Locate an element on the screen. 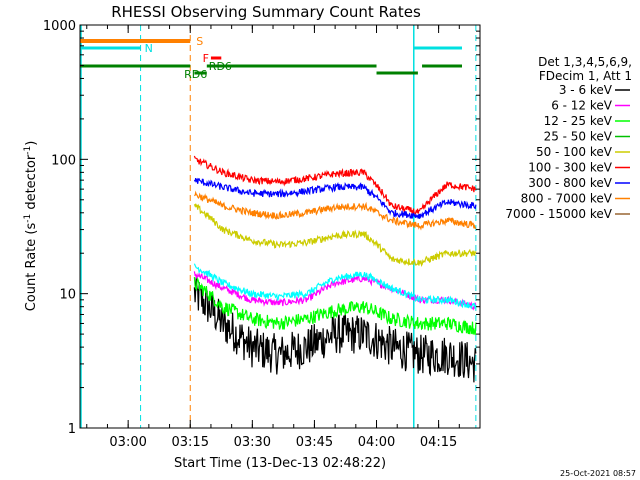  x-tick-label: 03:00 is located at coordinates (127, 442).